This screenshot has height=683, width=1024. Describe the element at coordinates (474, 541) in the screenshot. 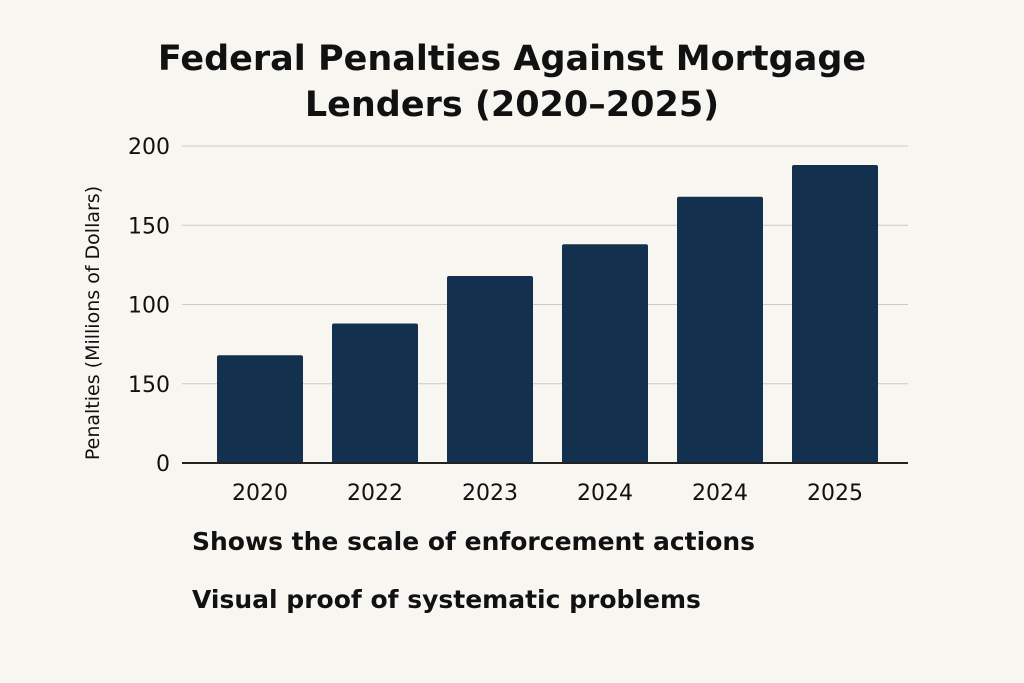

I see `note-scale: Shows the scale of enforcement actions` at that location.